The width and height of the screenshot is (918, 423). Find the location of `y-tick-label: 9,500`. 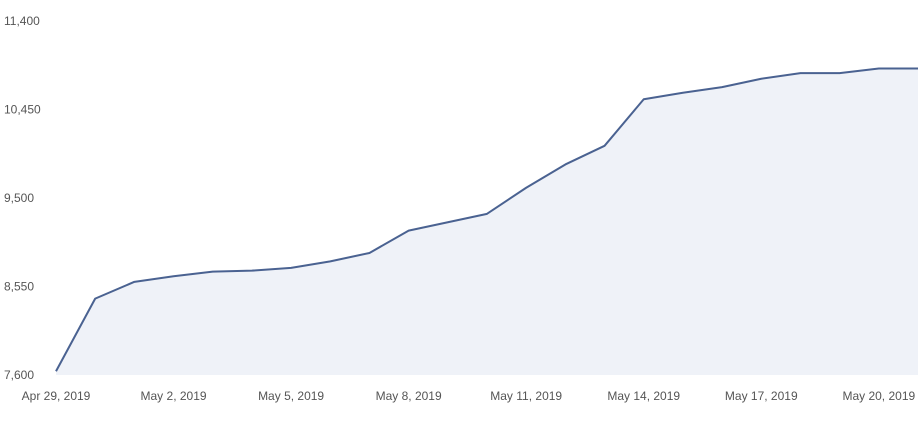

y-tick-label: 9,500 is located at coordinates (19, 198).